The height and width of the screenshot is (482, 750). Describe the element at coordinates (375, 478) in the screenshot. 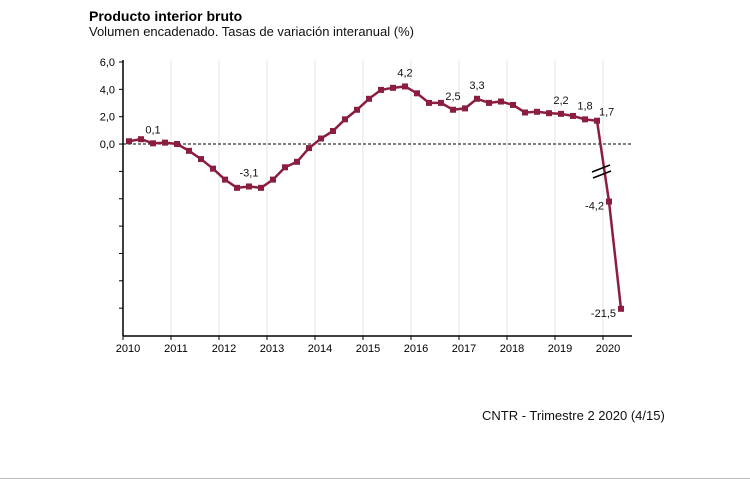

I see `divider` at that location.